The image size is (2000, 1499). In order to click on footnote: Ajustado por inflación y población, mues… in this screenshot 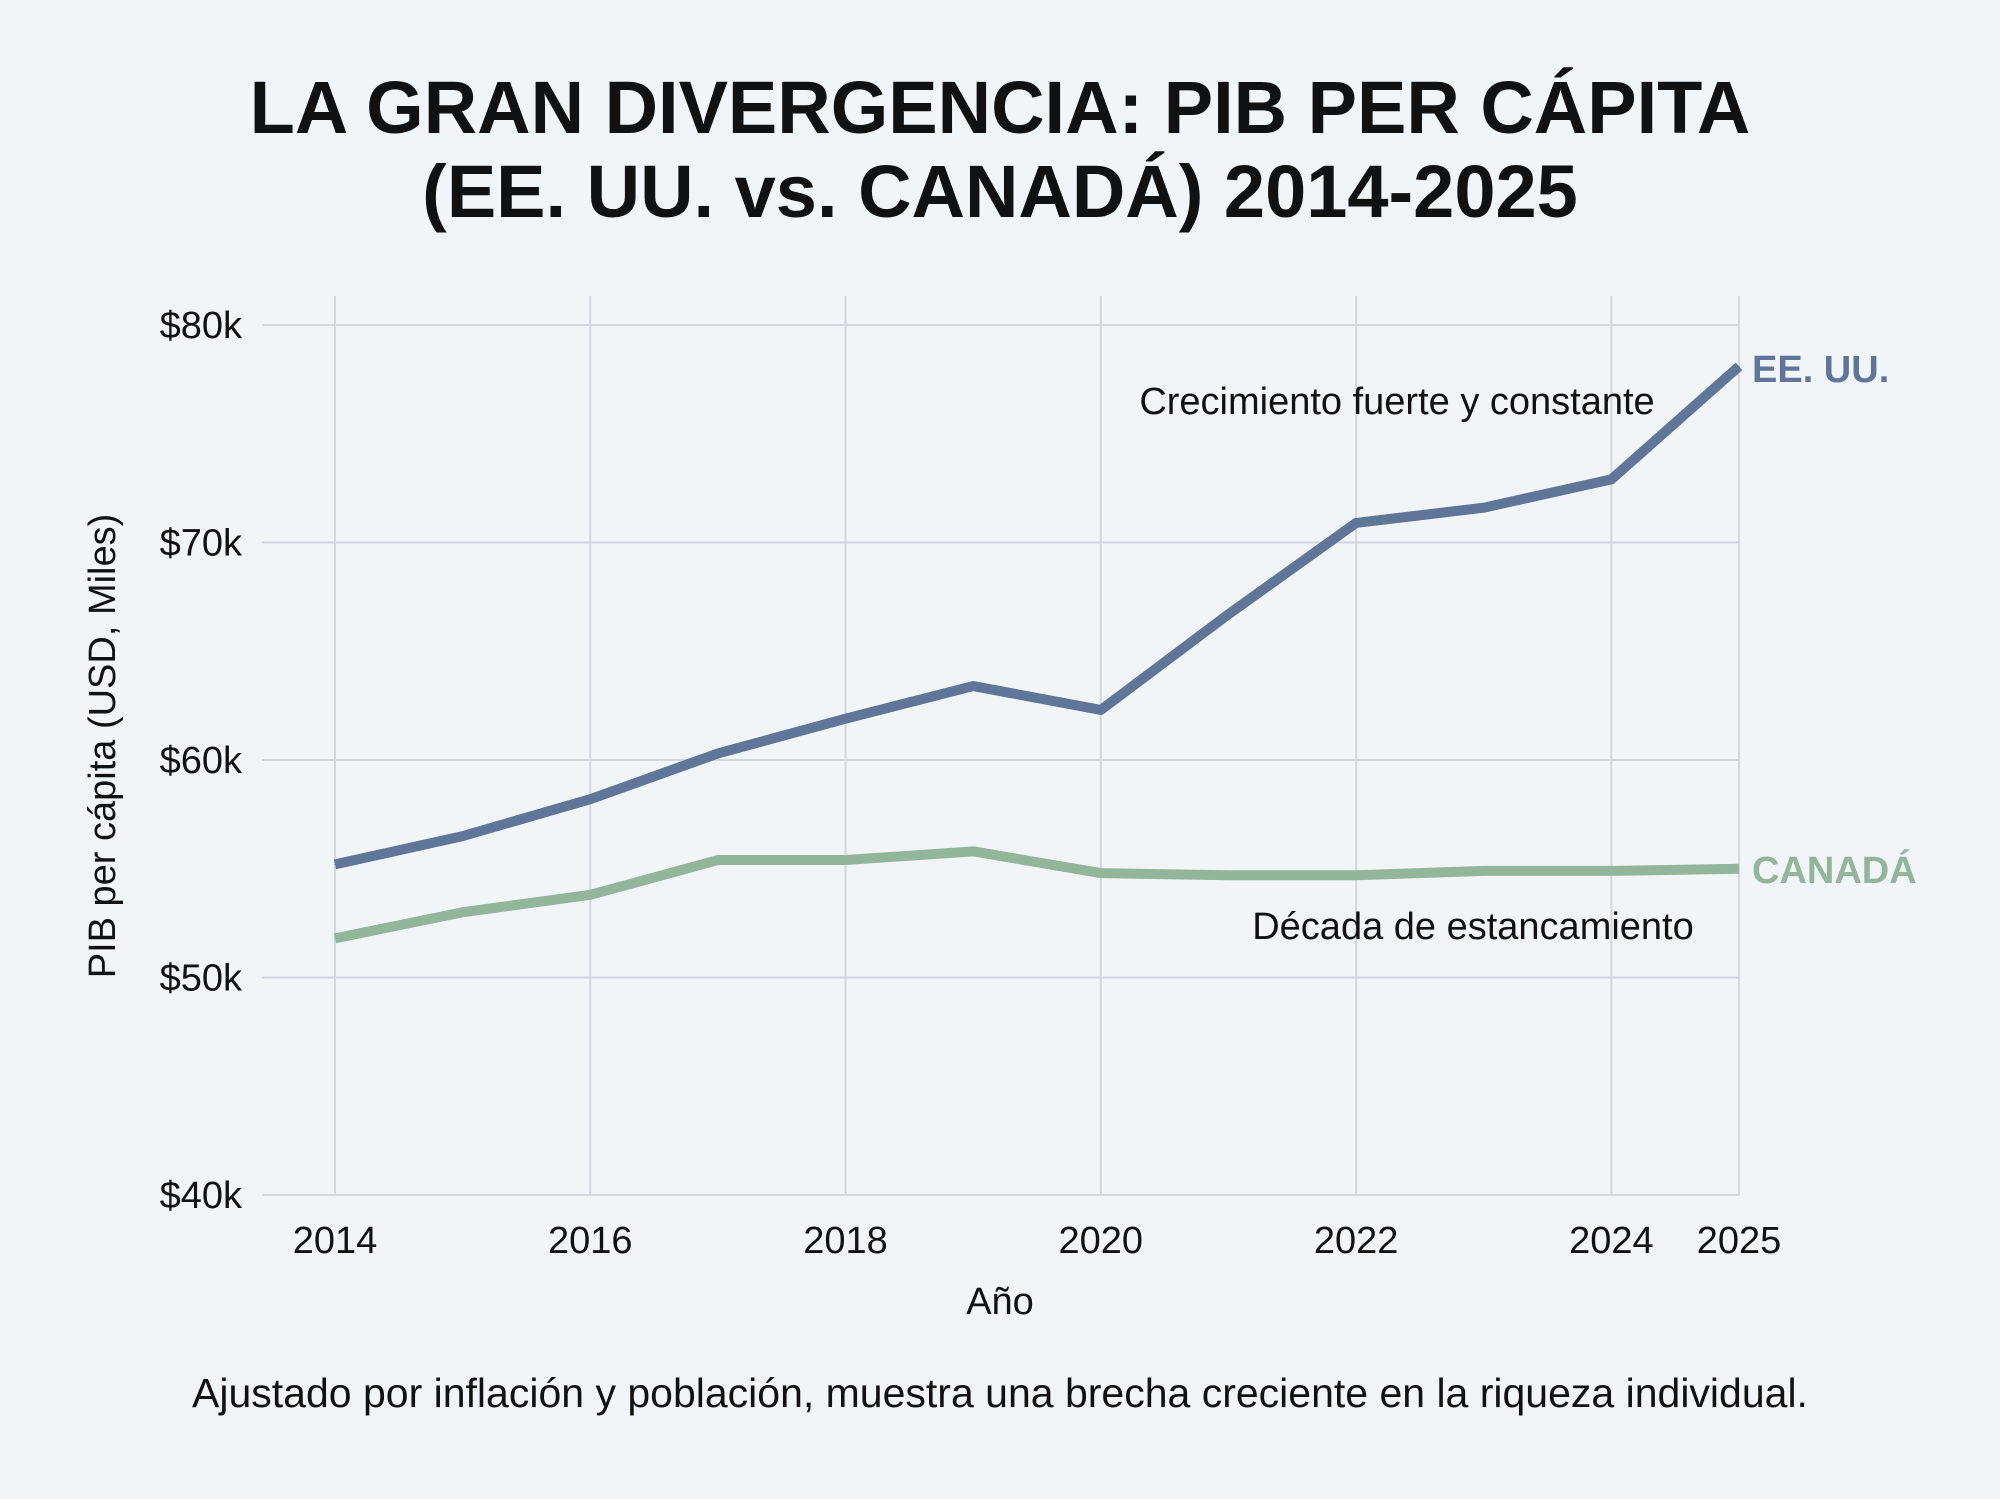, I will do `click(1000, 1393)`.